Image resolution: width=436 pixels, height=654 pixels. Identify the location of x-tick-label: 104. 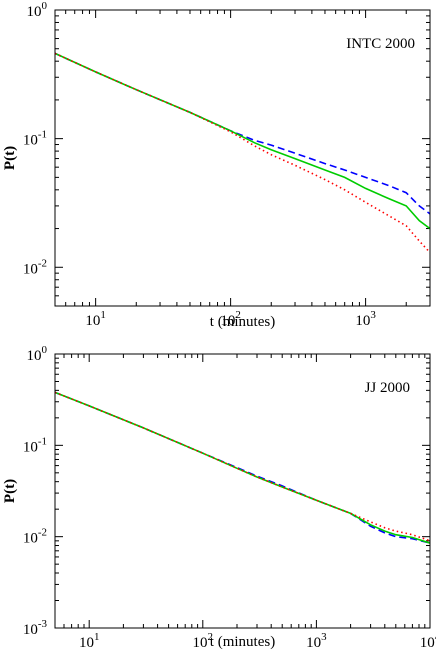
(428, 641).